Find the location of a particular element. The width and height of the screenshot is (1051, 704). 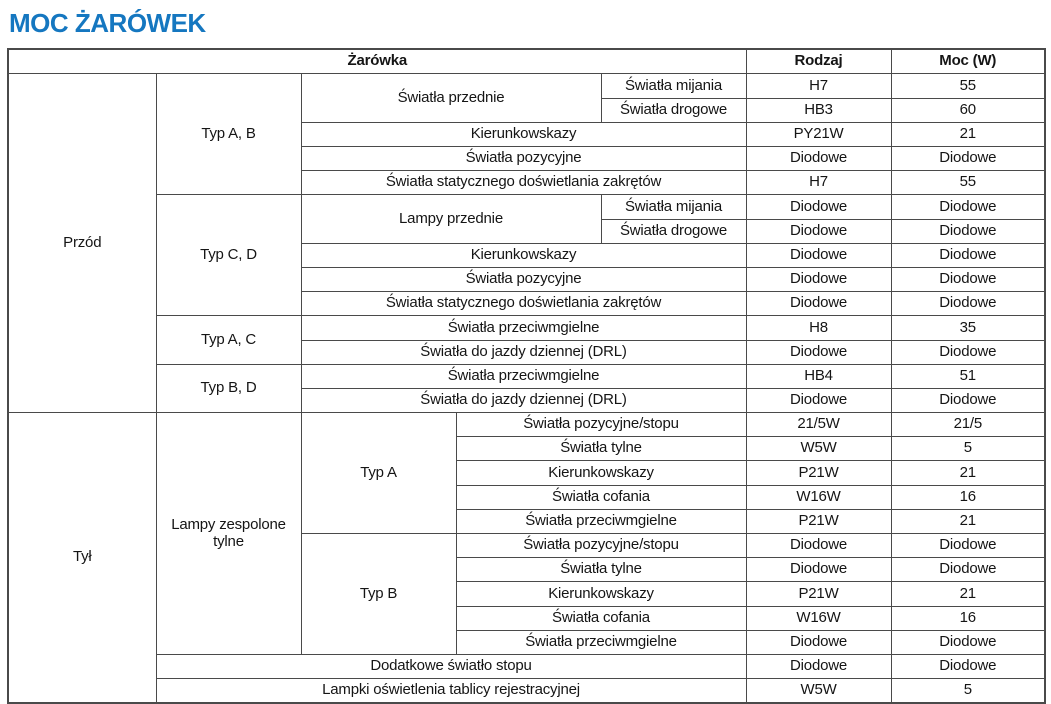

table-row: Typ B, D Światła przeciwmgielne HB4 51 is located at coordinates (527, 388).